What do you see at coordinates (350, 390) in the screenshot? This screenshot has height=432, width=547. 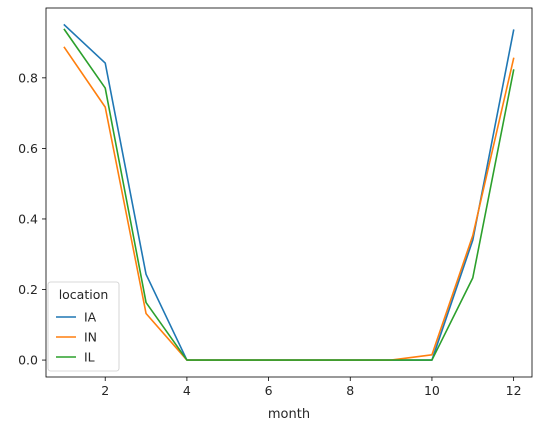 I see `x-tick-label: 8` at bounding box center [350, 390].